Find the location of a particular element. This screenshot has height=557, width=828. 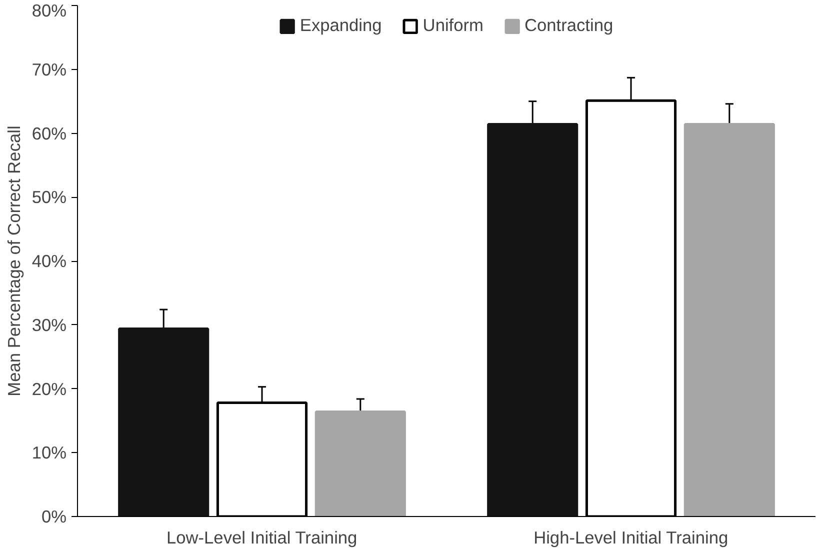

legend-label: Uniform is located at coordinates (453, 25).